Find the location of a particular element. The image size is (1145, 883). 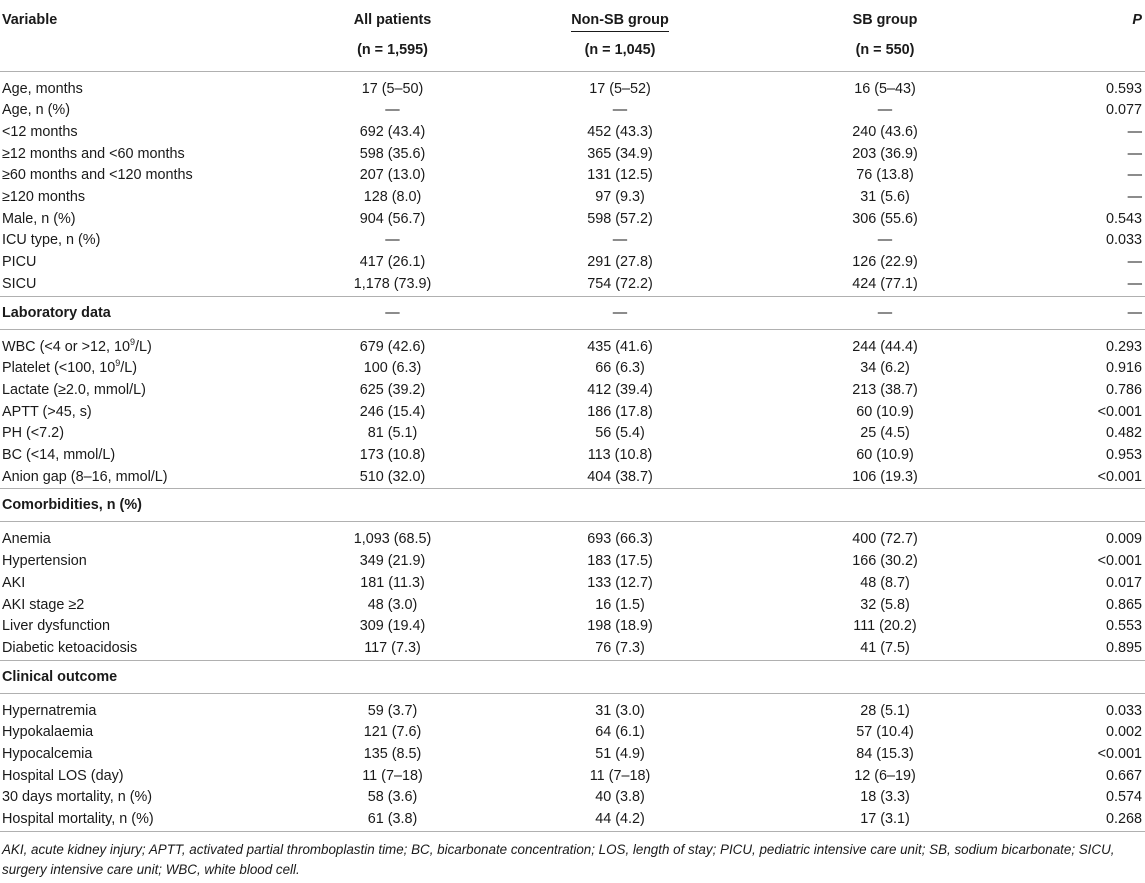

cell-non-sb: 754 (72.2) is located at coordinates (620, 283).